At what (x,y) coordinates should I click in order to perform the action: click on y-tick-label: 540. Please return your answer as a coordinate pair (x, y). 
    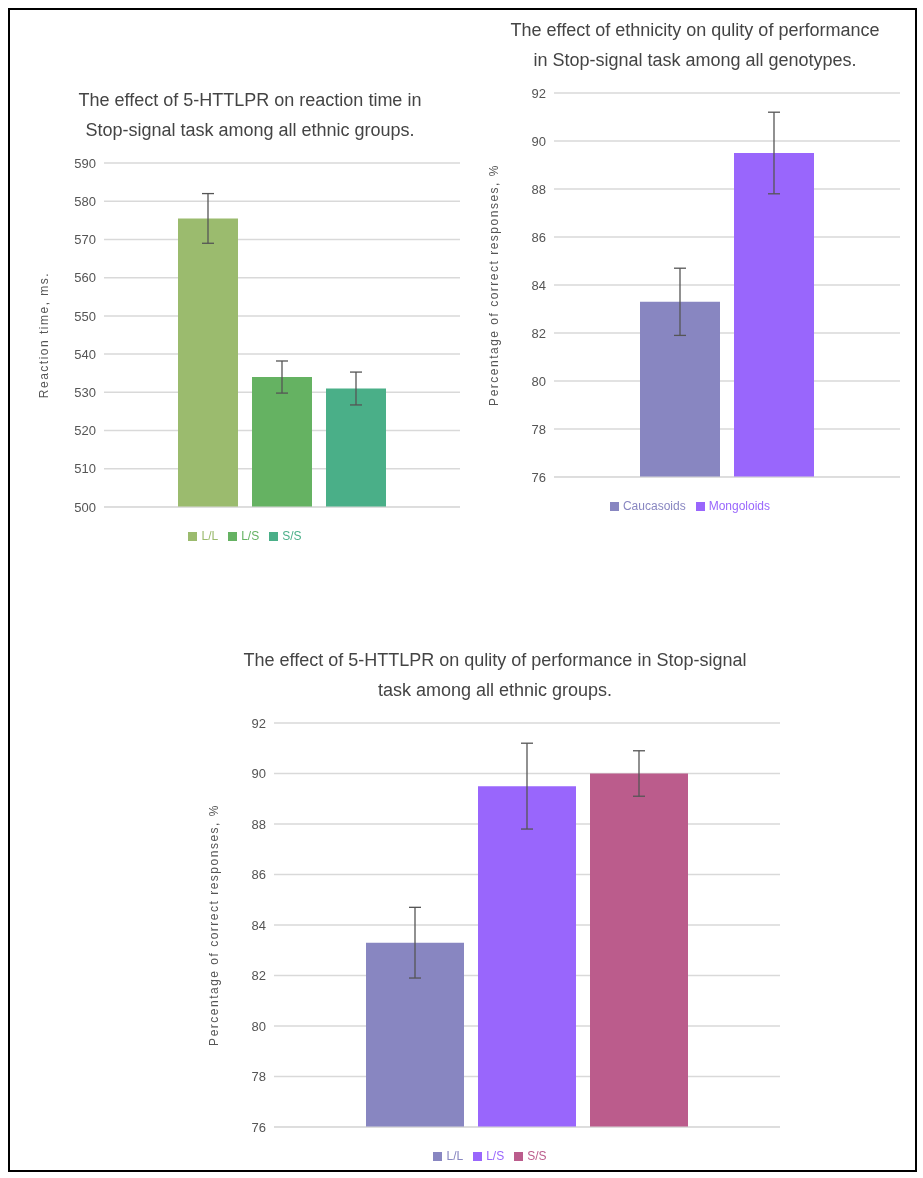
    Looking at the image, I should click on (85, 354).